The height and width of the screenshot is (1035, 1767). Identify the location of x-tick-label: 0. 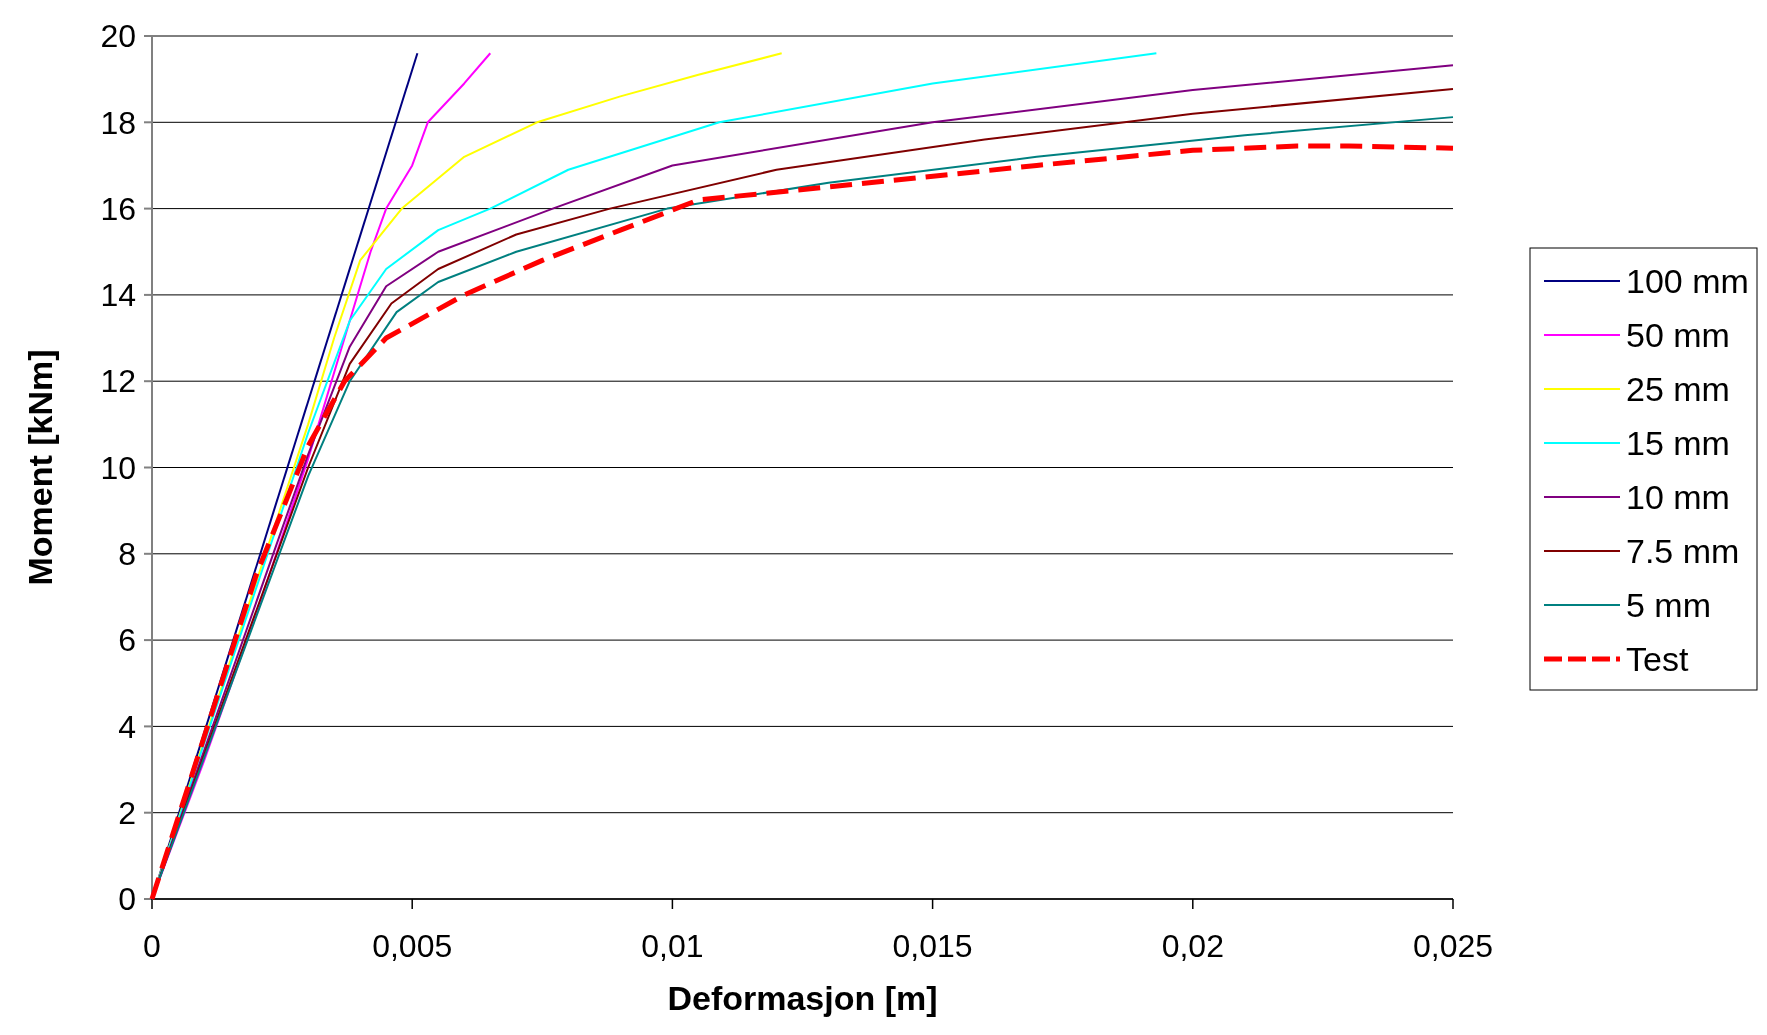
(152, 946).